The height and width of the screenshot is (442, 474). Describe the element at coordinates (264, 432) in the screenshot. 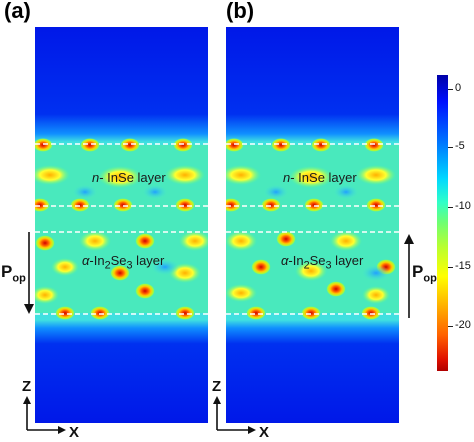

I see `axis-x-label-b: X` at that location.